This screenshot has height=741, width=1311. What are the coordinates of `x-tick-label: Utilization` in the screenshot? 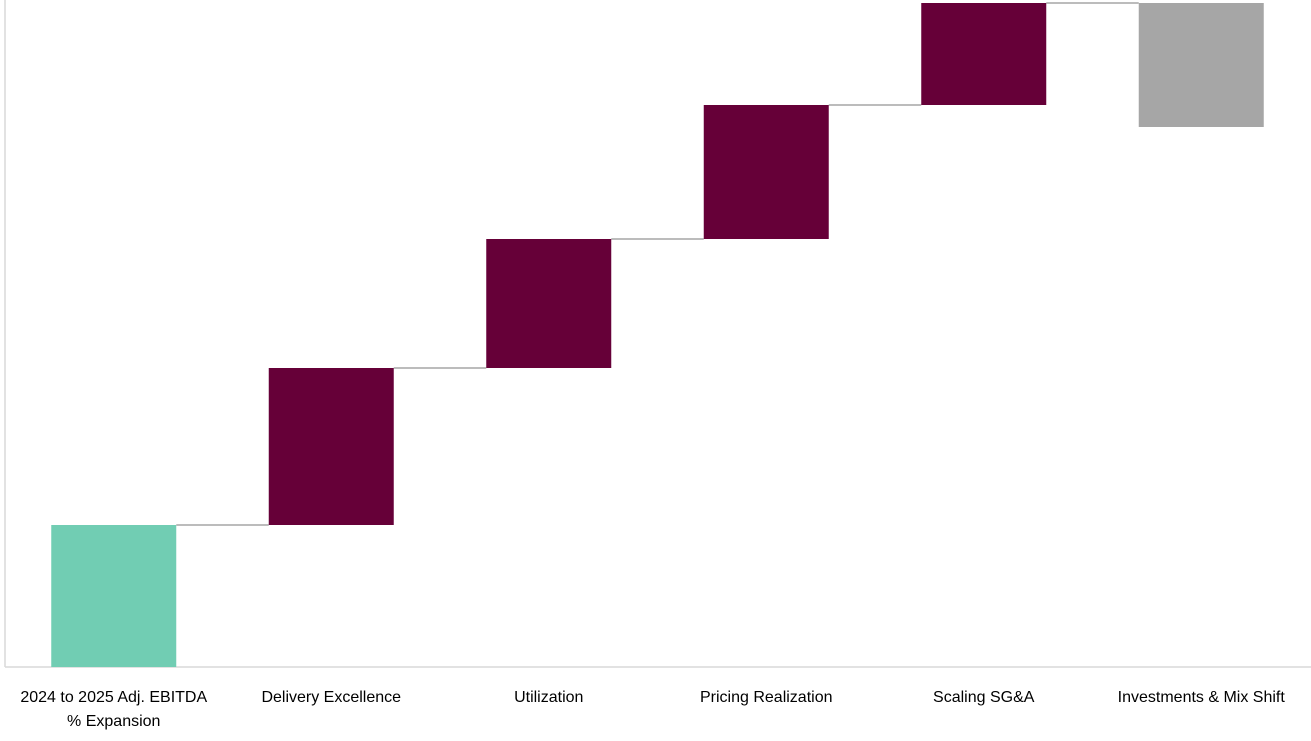 It's located at (549, 697).